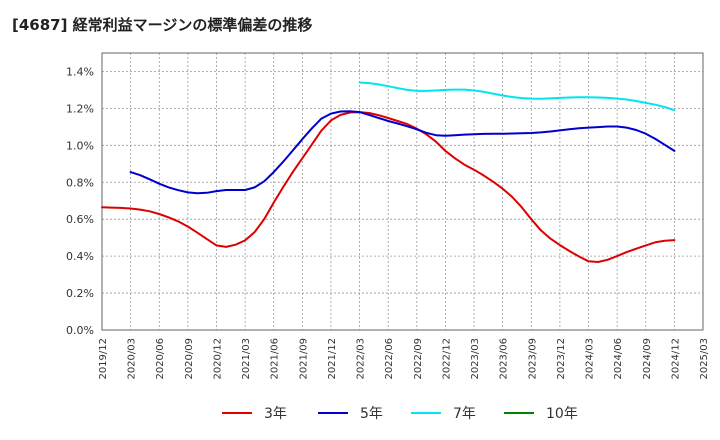  I want to click on x-tick-label: 2021/12, so click(332, 359).